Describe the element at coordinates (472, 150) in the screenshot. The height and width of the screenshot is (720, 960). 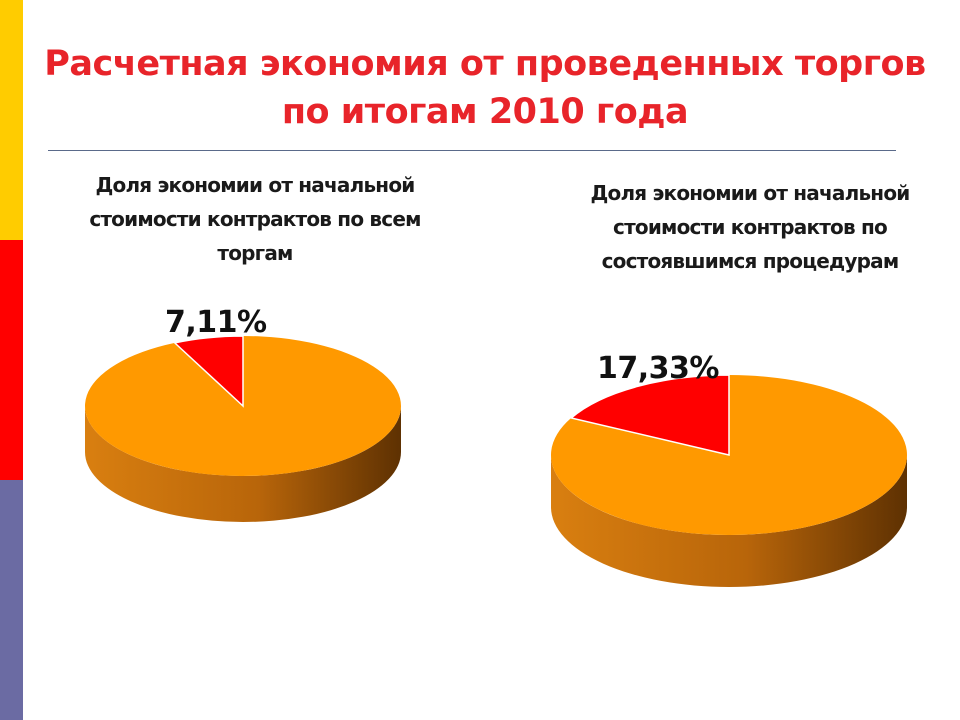
I see `title-divider` at that location.